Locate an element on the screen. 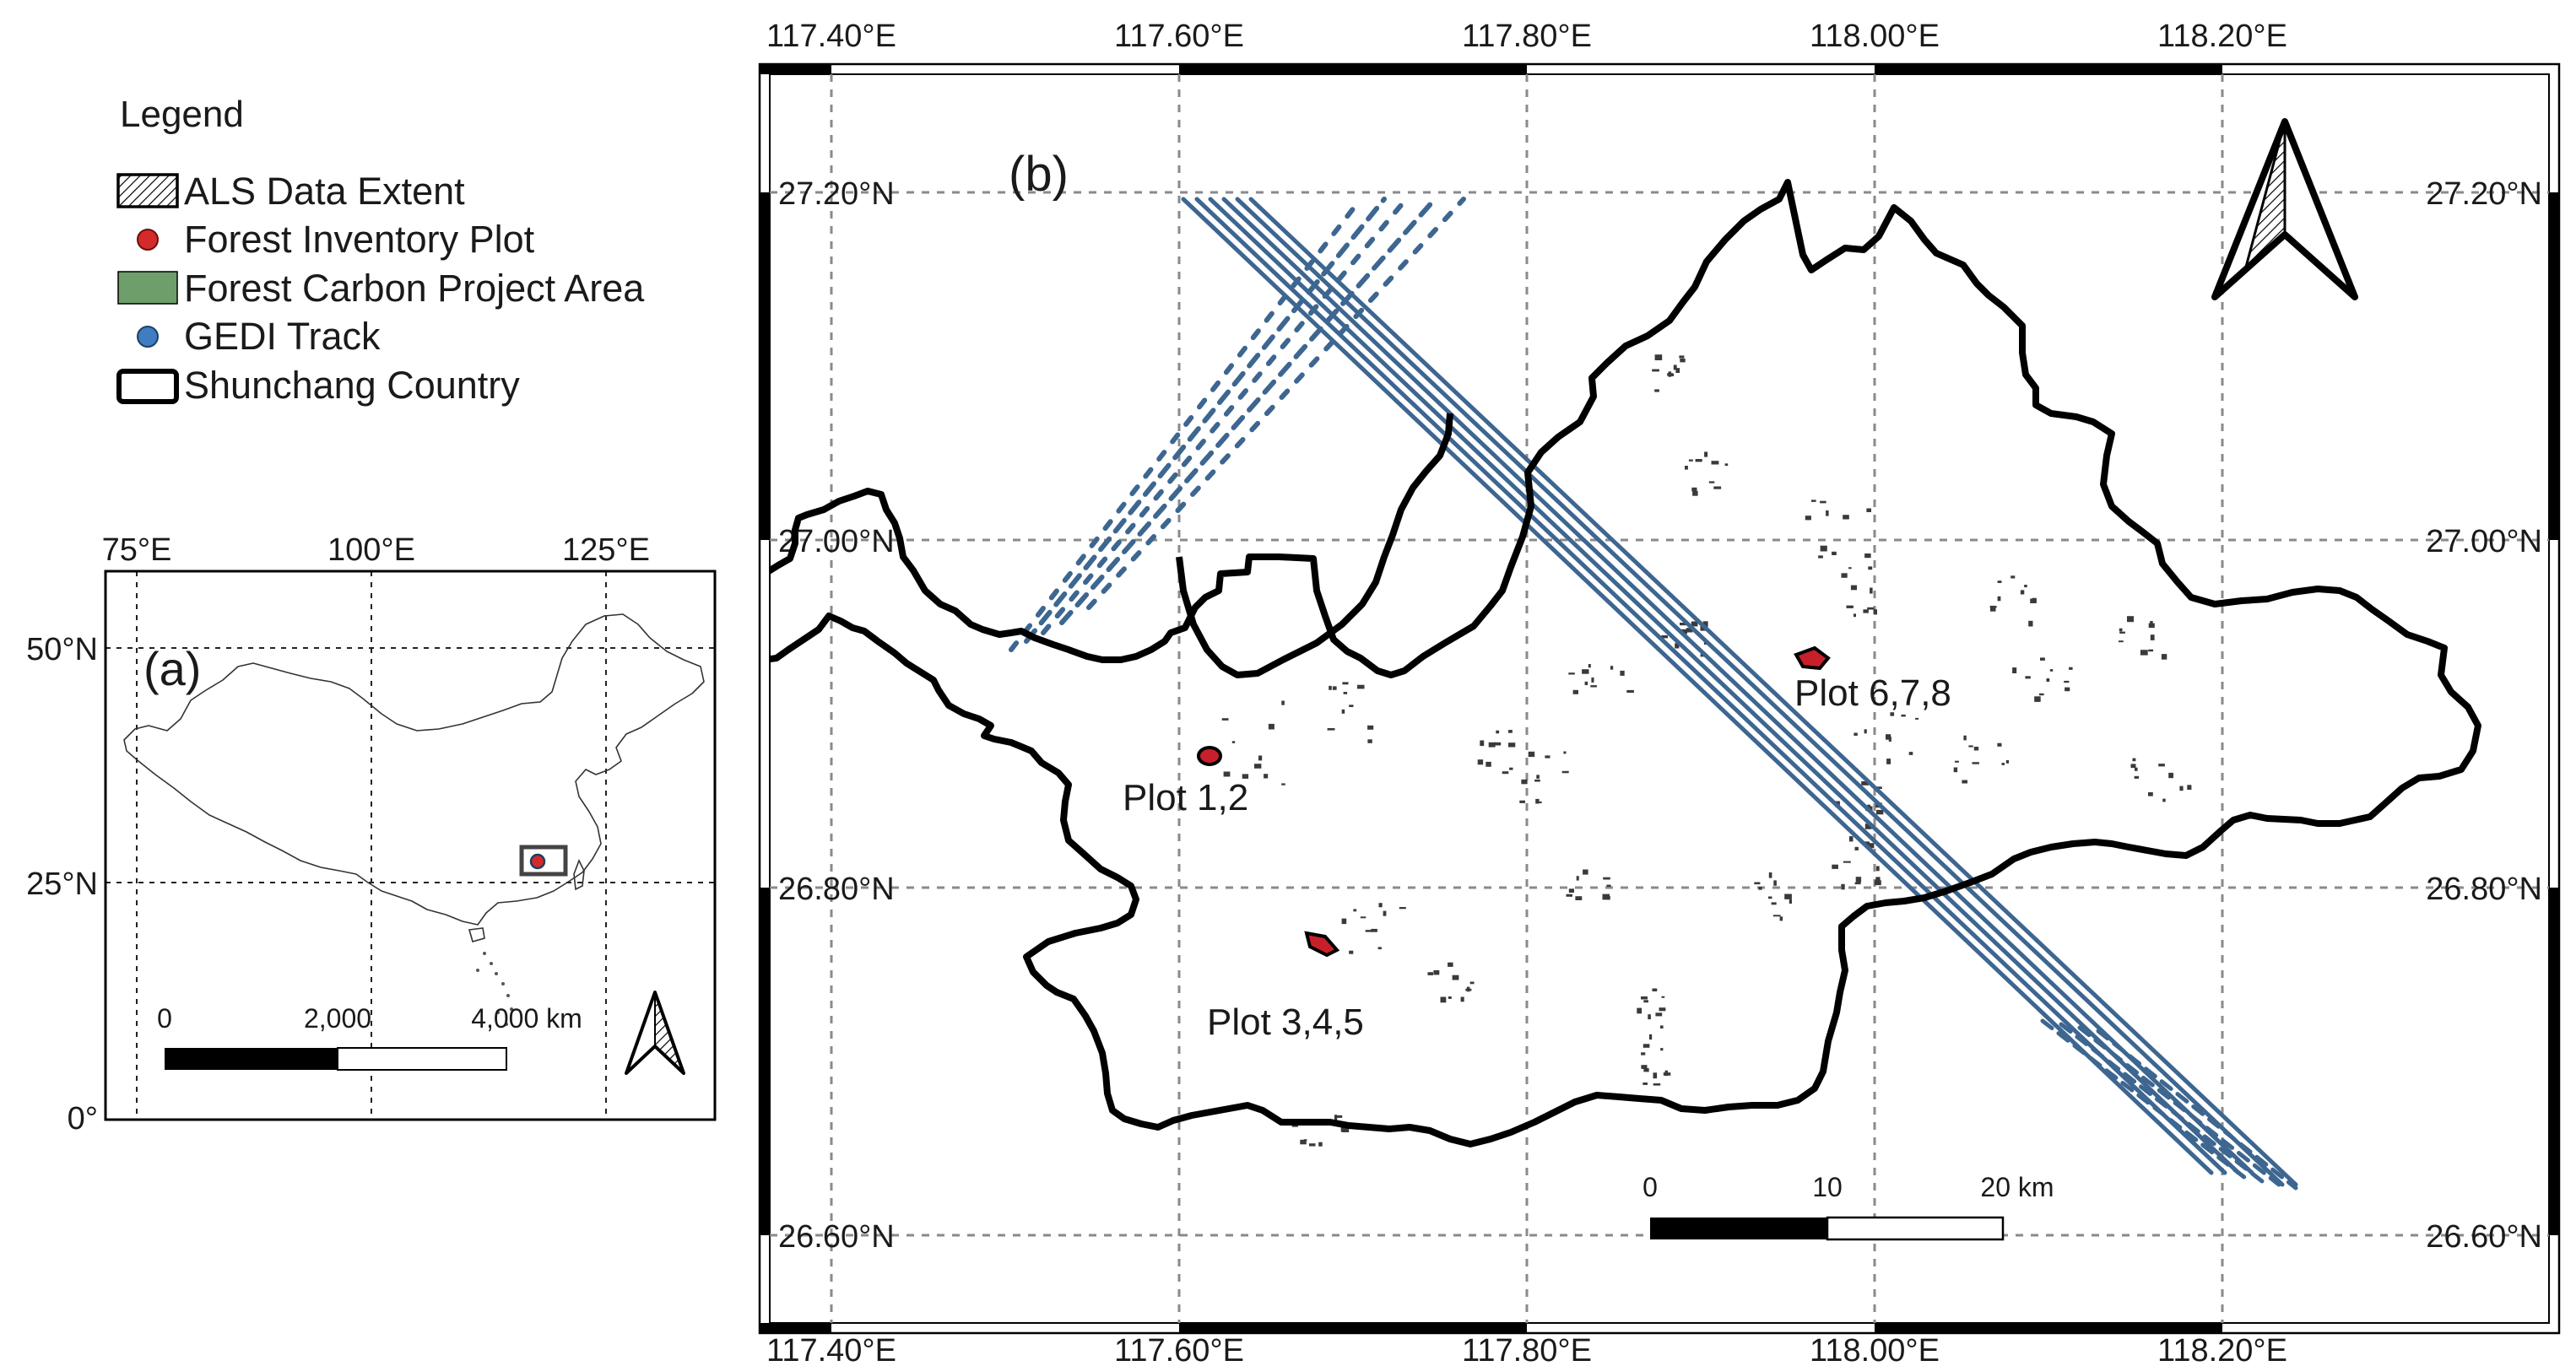 This screenshot has height=1366, width=2576. inset-lat-tick: 50°N is located at coordinates (62, 649).